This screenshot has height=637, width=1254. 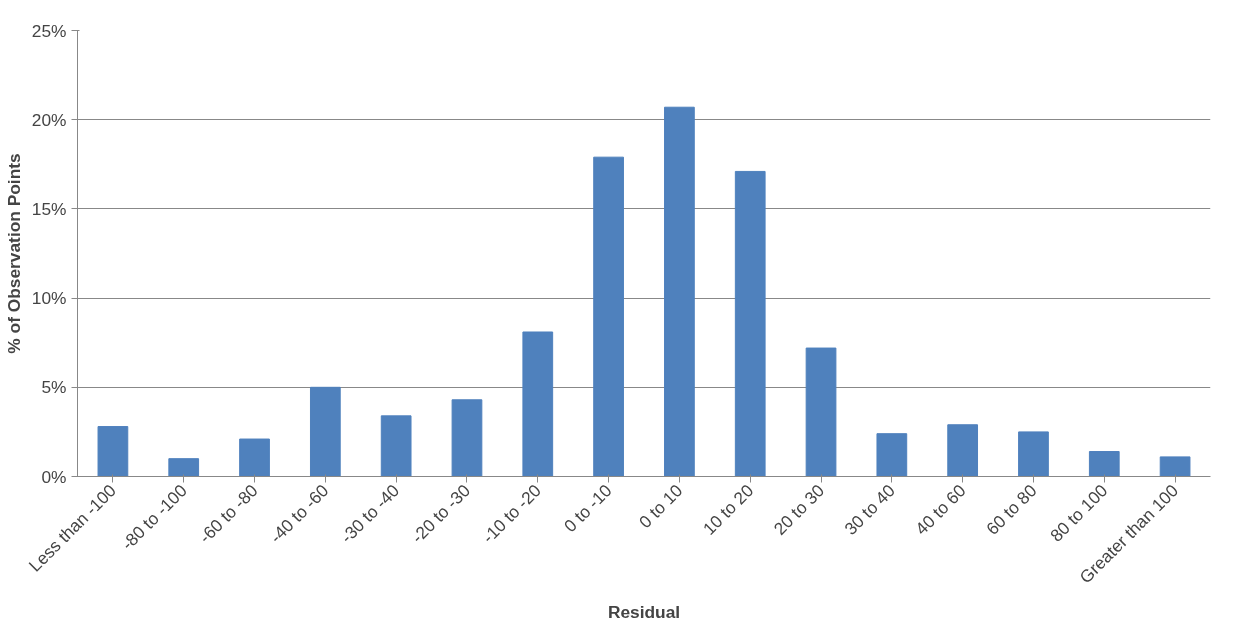 I want to click on x-tick-label: 40 to 60, so click(x=940, y=509).